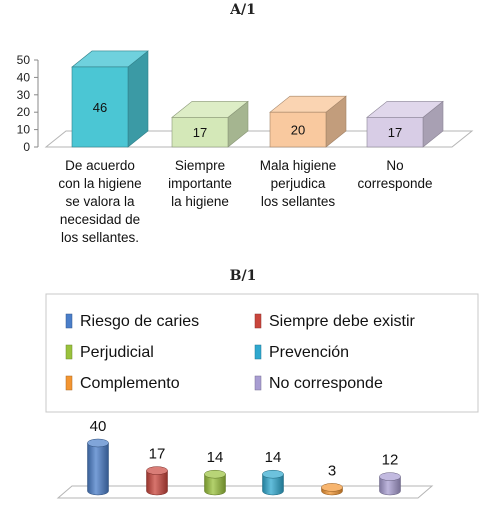 This screenshot has width=486, height=519. I want to click on chart-b-title: B/1, so click(243, 276).